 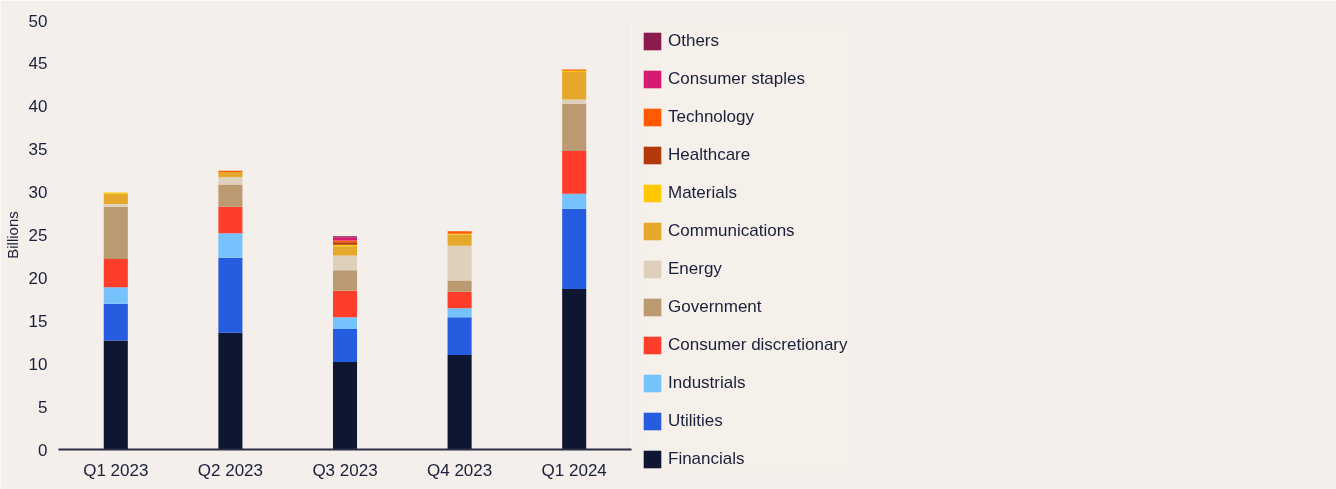 I want to click on y-tick-label: 20, so click(x=38, y=278).